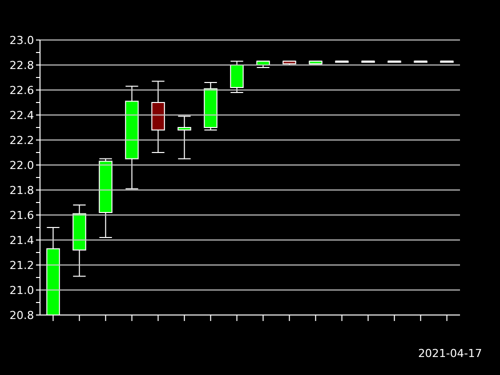 The height and width of the screenshot is (375, 500). I want to click on y-tick-label: 23.0, so click(22, 40).